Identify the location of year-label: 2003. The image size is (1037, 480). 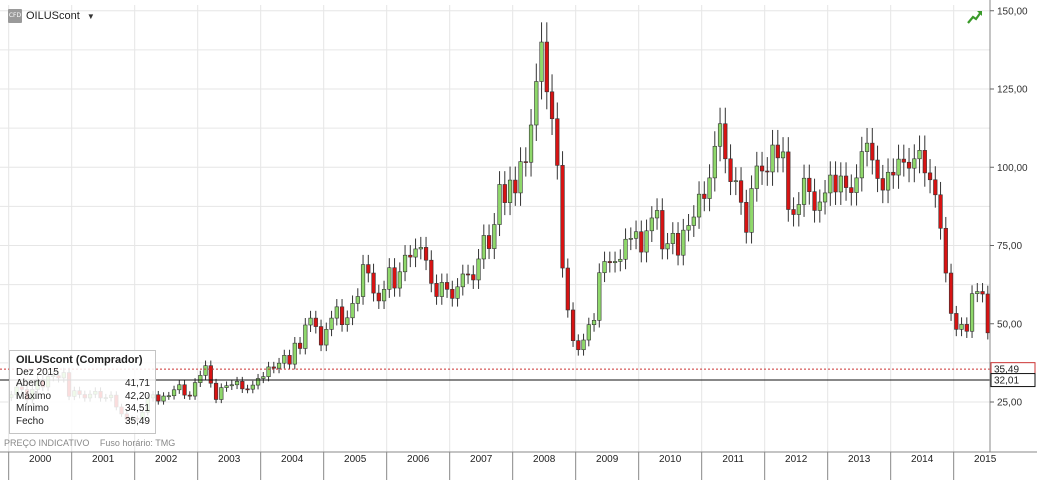
(229, 459).